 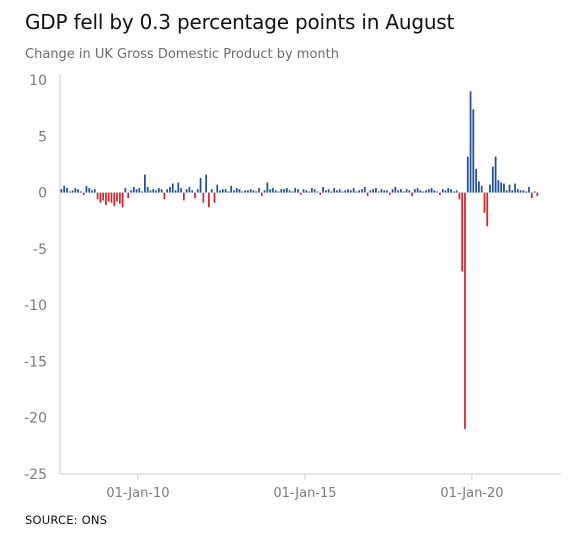 I want to click on y-tick-label: -10, so click(x=35, y=306).